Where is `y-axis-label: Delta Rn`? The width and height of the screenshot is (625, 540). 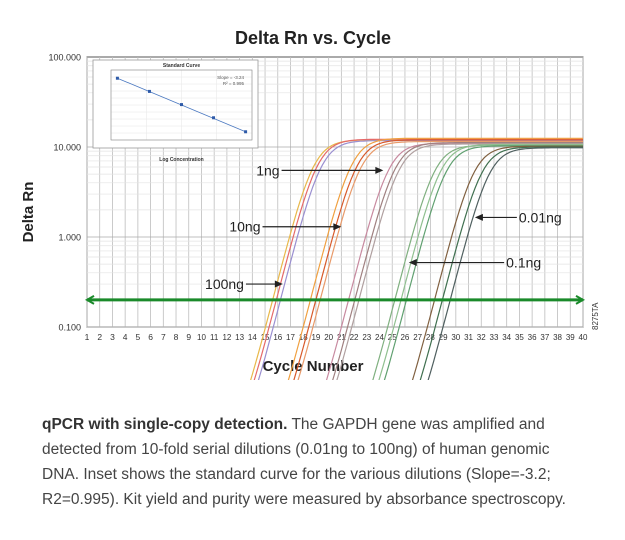
y-axis-label: Delta Rn is located at coordinates (28, 212).